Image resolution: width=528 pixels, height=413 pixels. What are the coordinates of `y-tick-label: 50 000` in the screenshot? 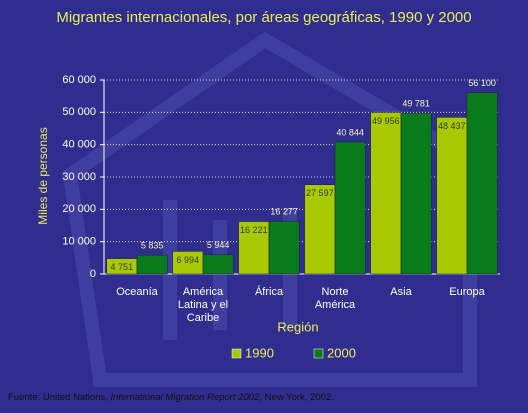 It's located at (79, 112).